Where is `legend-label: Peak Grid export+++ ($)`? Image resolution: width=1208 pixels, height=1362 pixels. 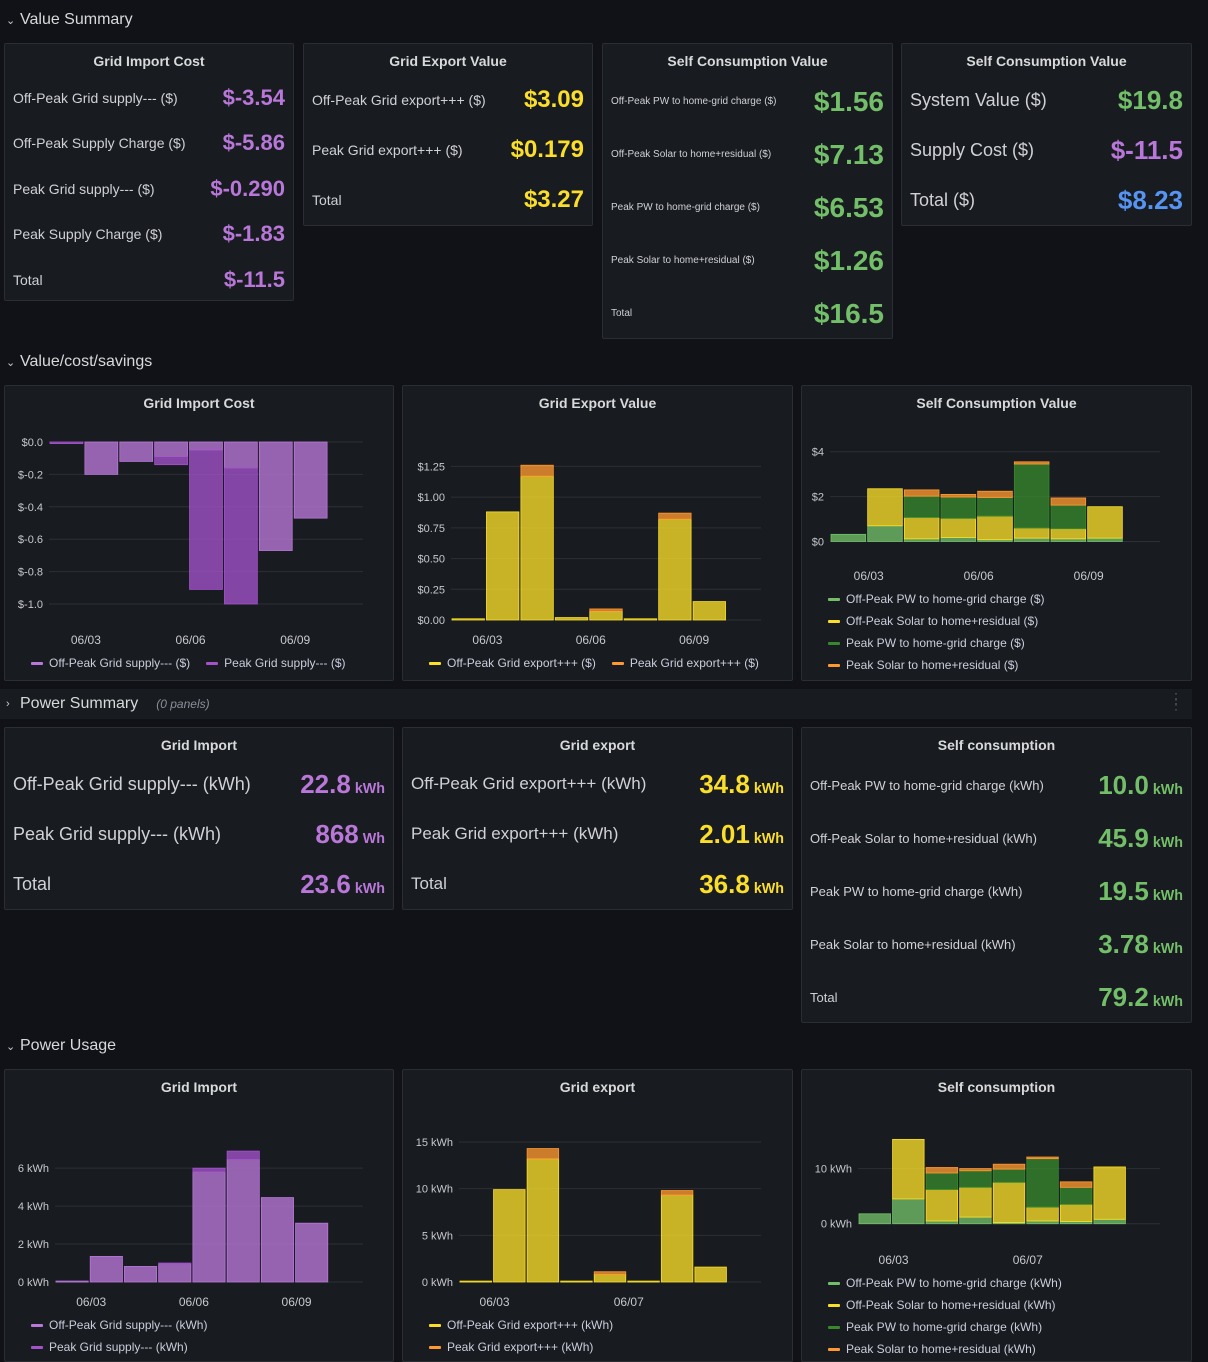
legend-label: Peak Grid export+++ ($) is located at coordinates (694, 663).